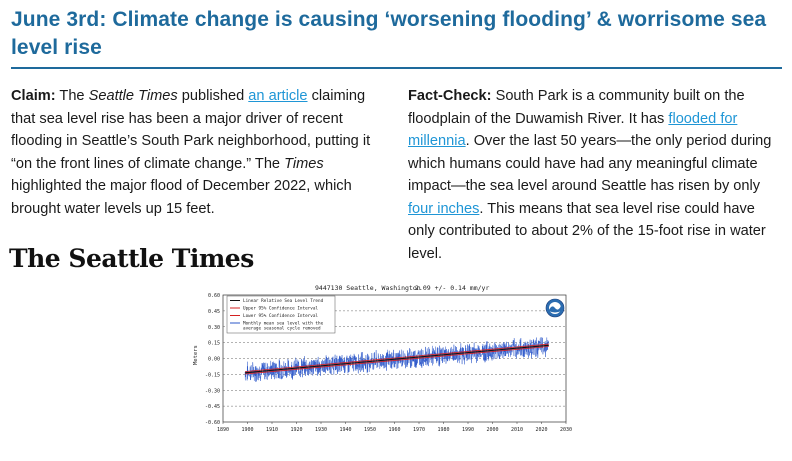 The height and width of the screenshot is (461, 792). I want to click on trend-line, so click(397, 359).